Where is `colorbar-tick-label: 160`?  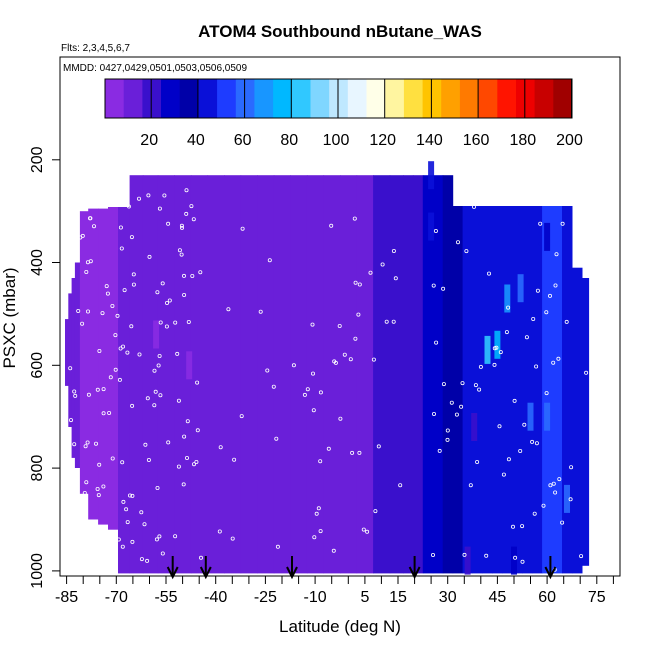 colorbar-tick-label: 160 is located at coordinates (476, 140).